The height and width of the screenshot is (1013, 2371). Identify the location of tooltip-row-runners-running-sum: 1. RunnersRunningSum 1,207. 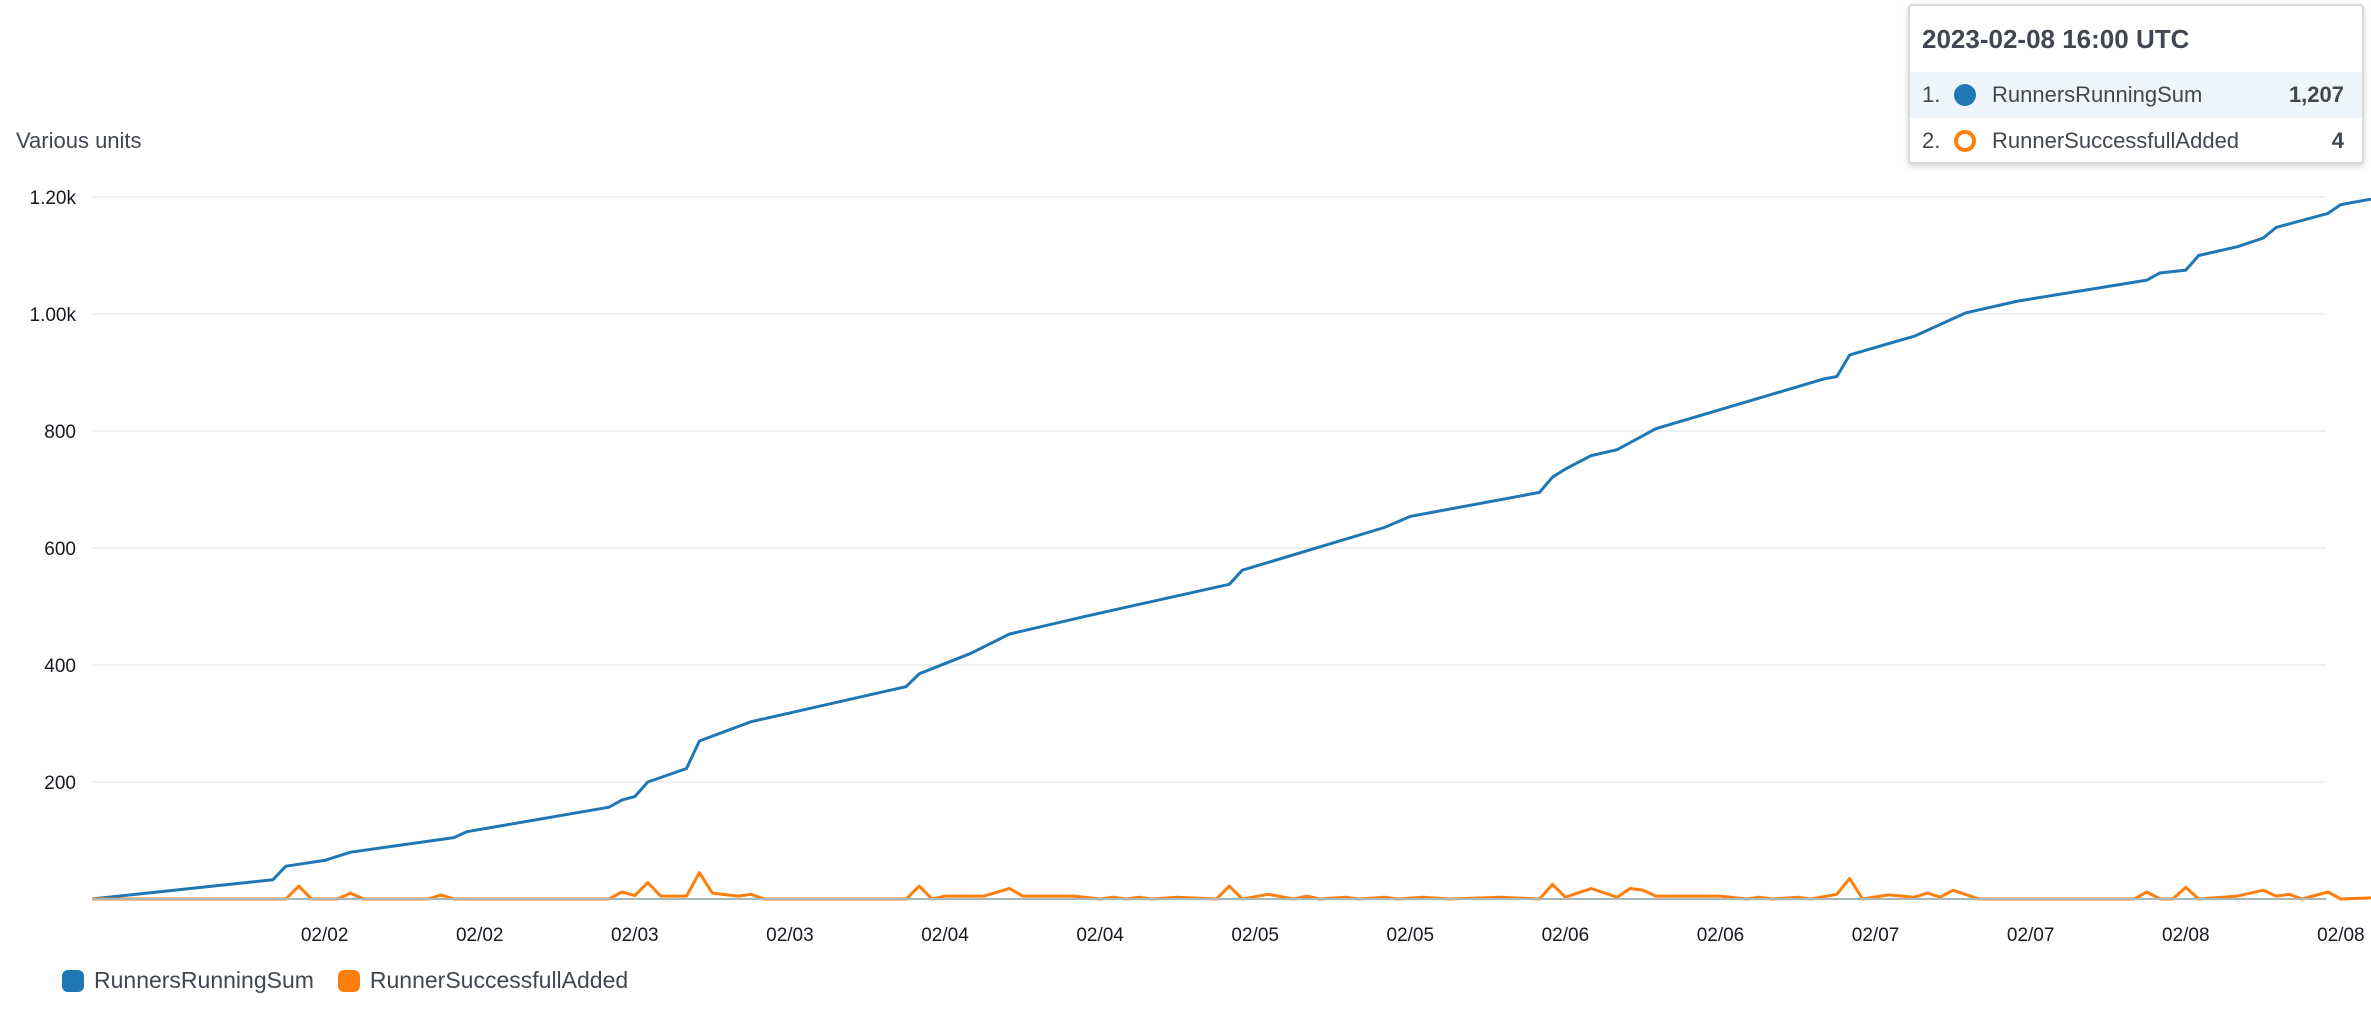
(2136, 95).